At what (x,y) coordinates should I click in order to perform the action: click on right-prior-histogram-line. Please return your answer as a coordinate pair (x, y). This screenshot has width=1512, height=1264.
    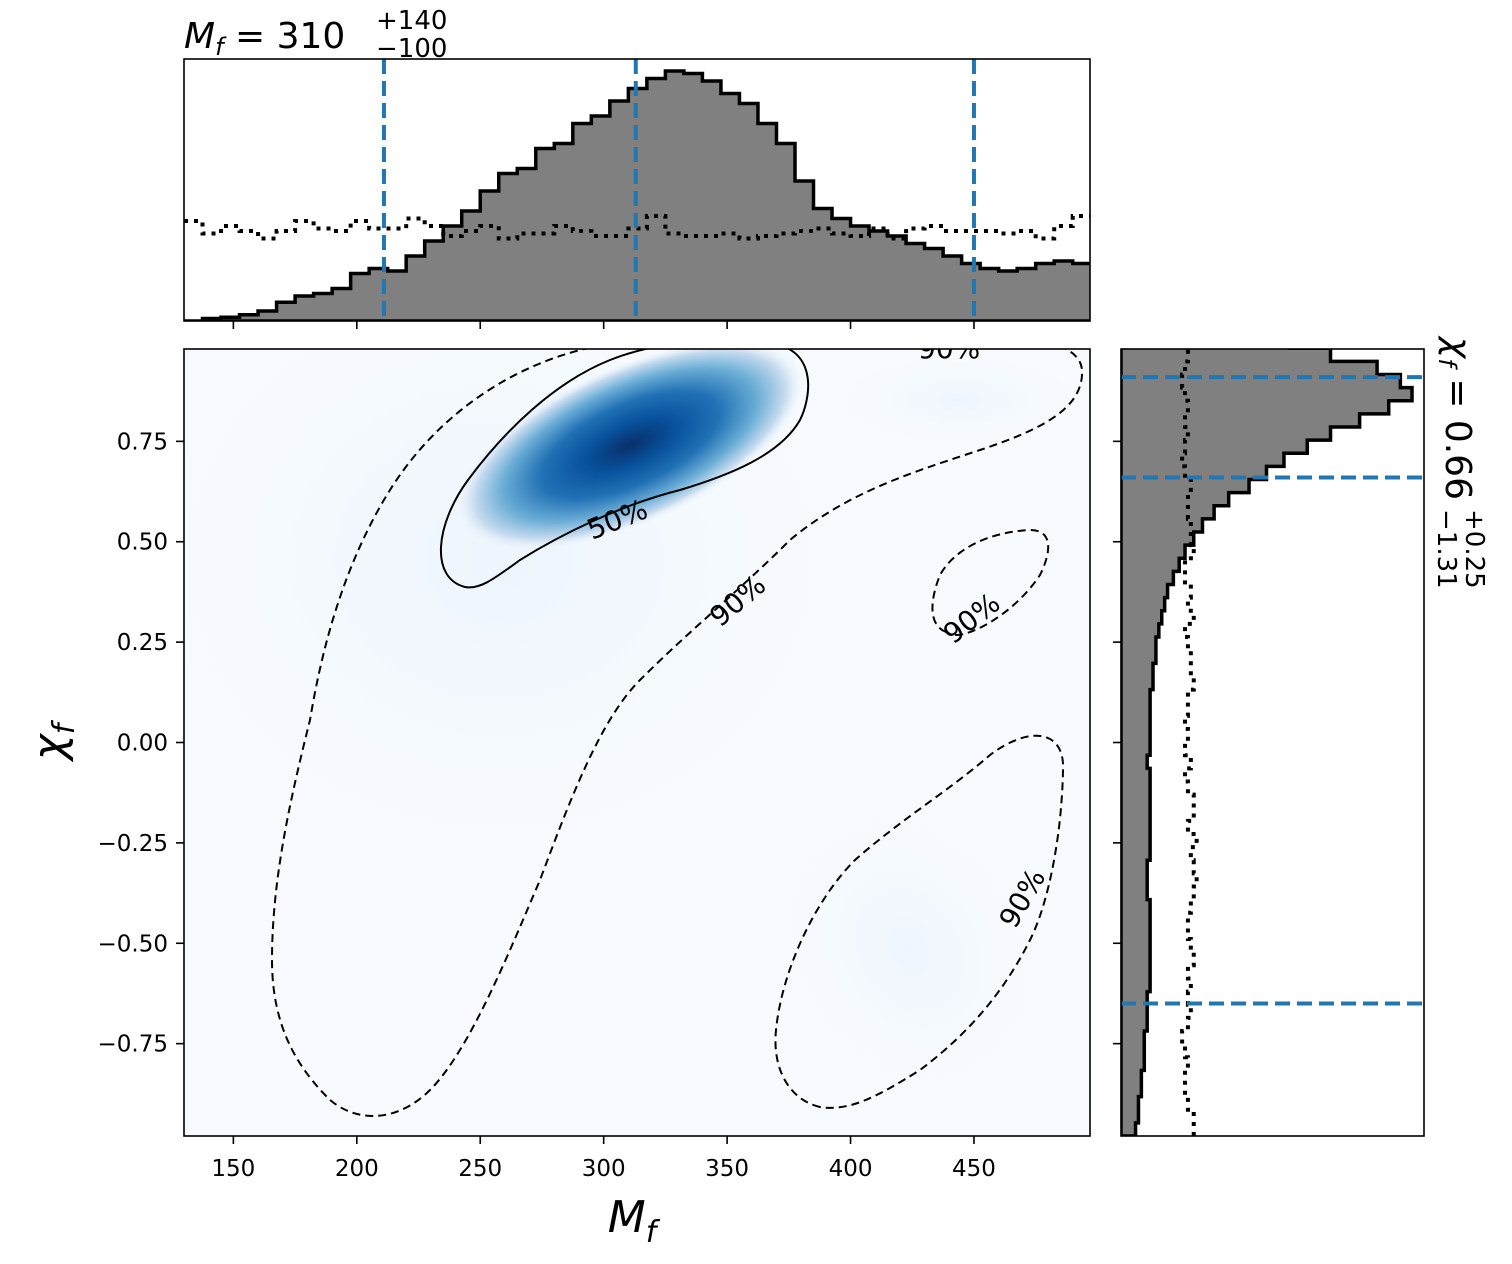
    Looking at the image, I should click on (1189, 742).